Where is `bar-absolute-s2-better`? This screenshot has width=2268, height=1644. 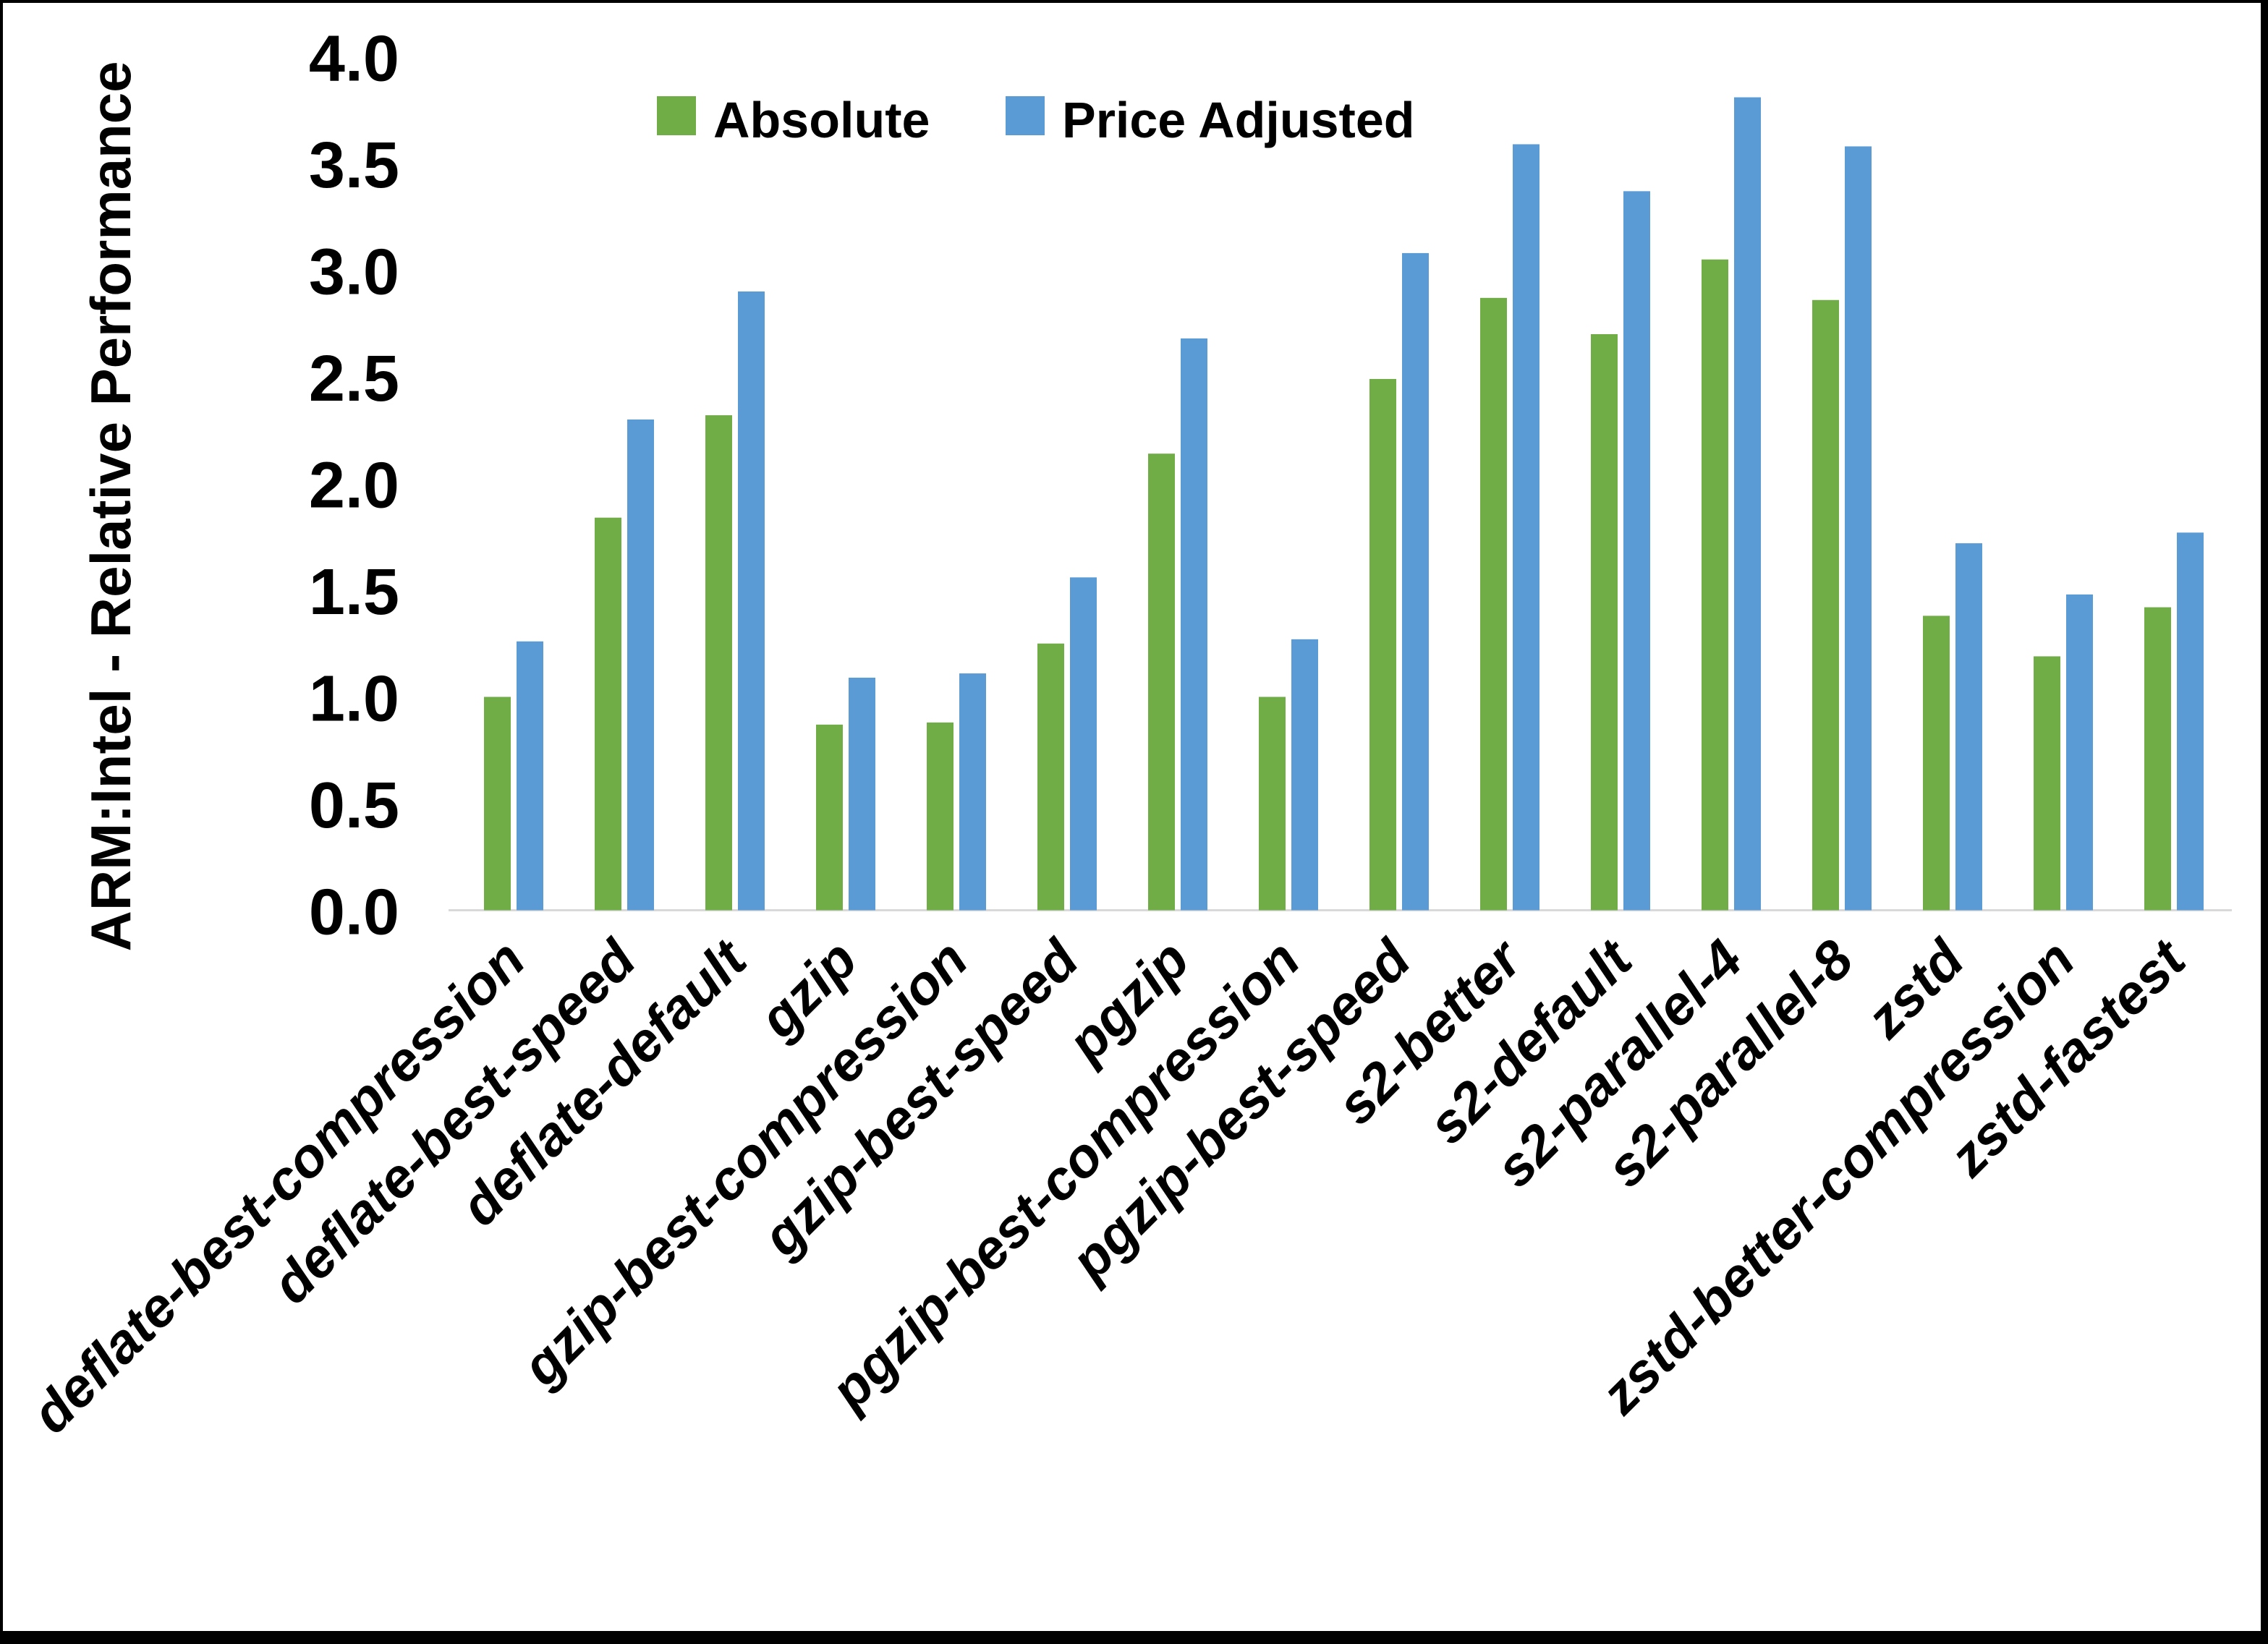 bar-absolute-s2-better is located at coordinates (1493, 604).